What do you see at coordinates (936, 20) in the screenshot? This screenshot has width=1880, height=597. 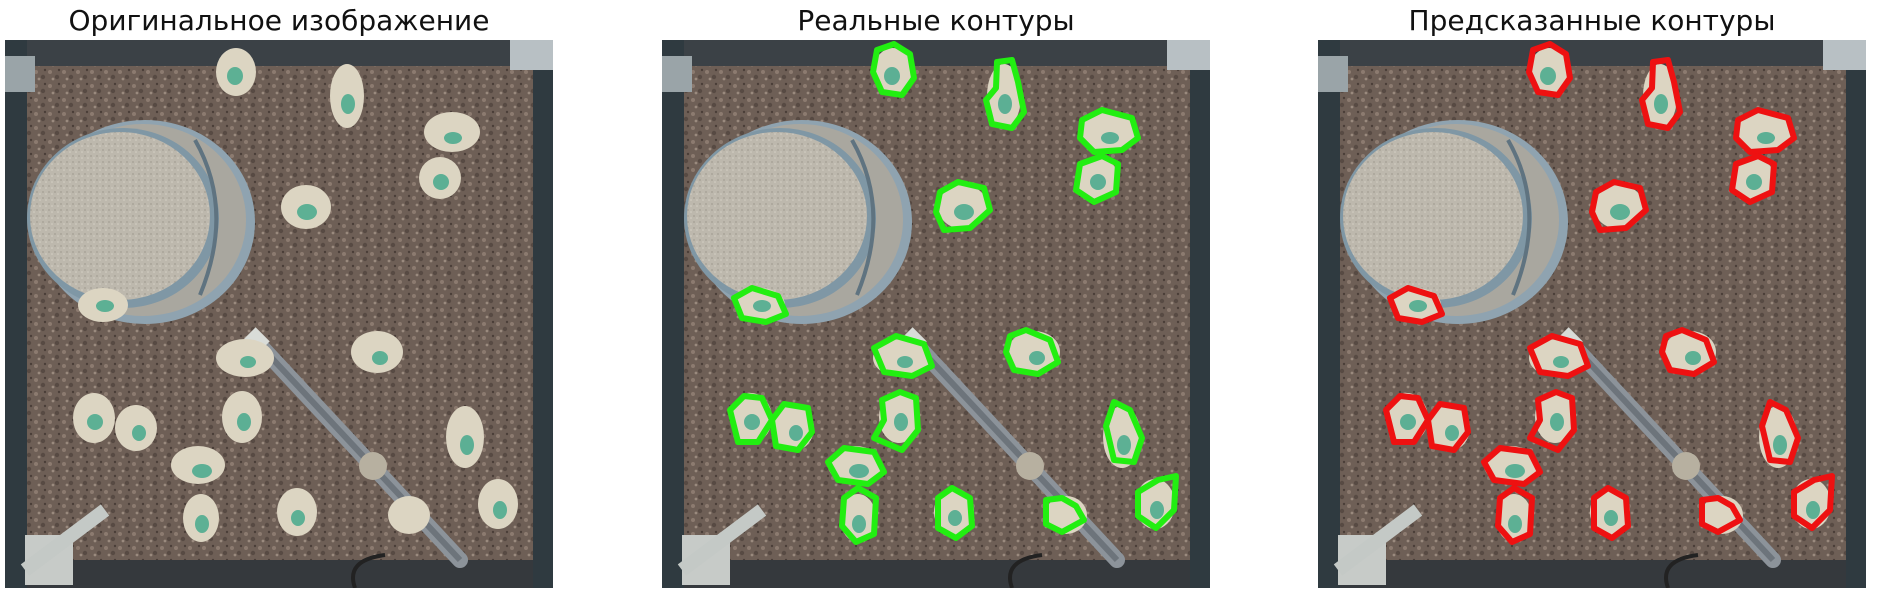 I see `panel-title: Реальные контуры` at bounding box center [936, 20].